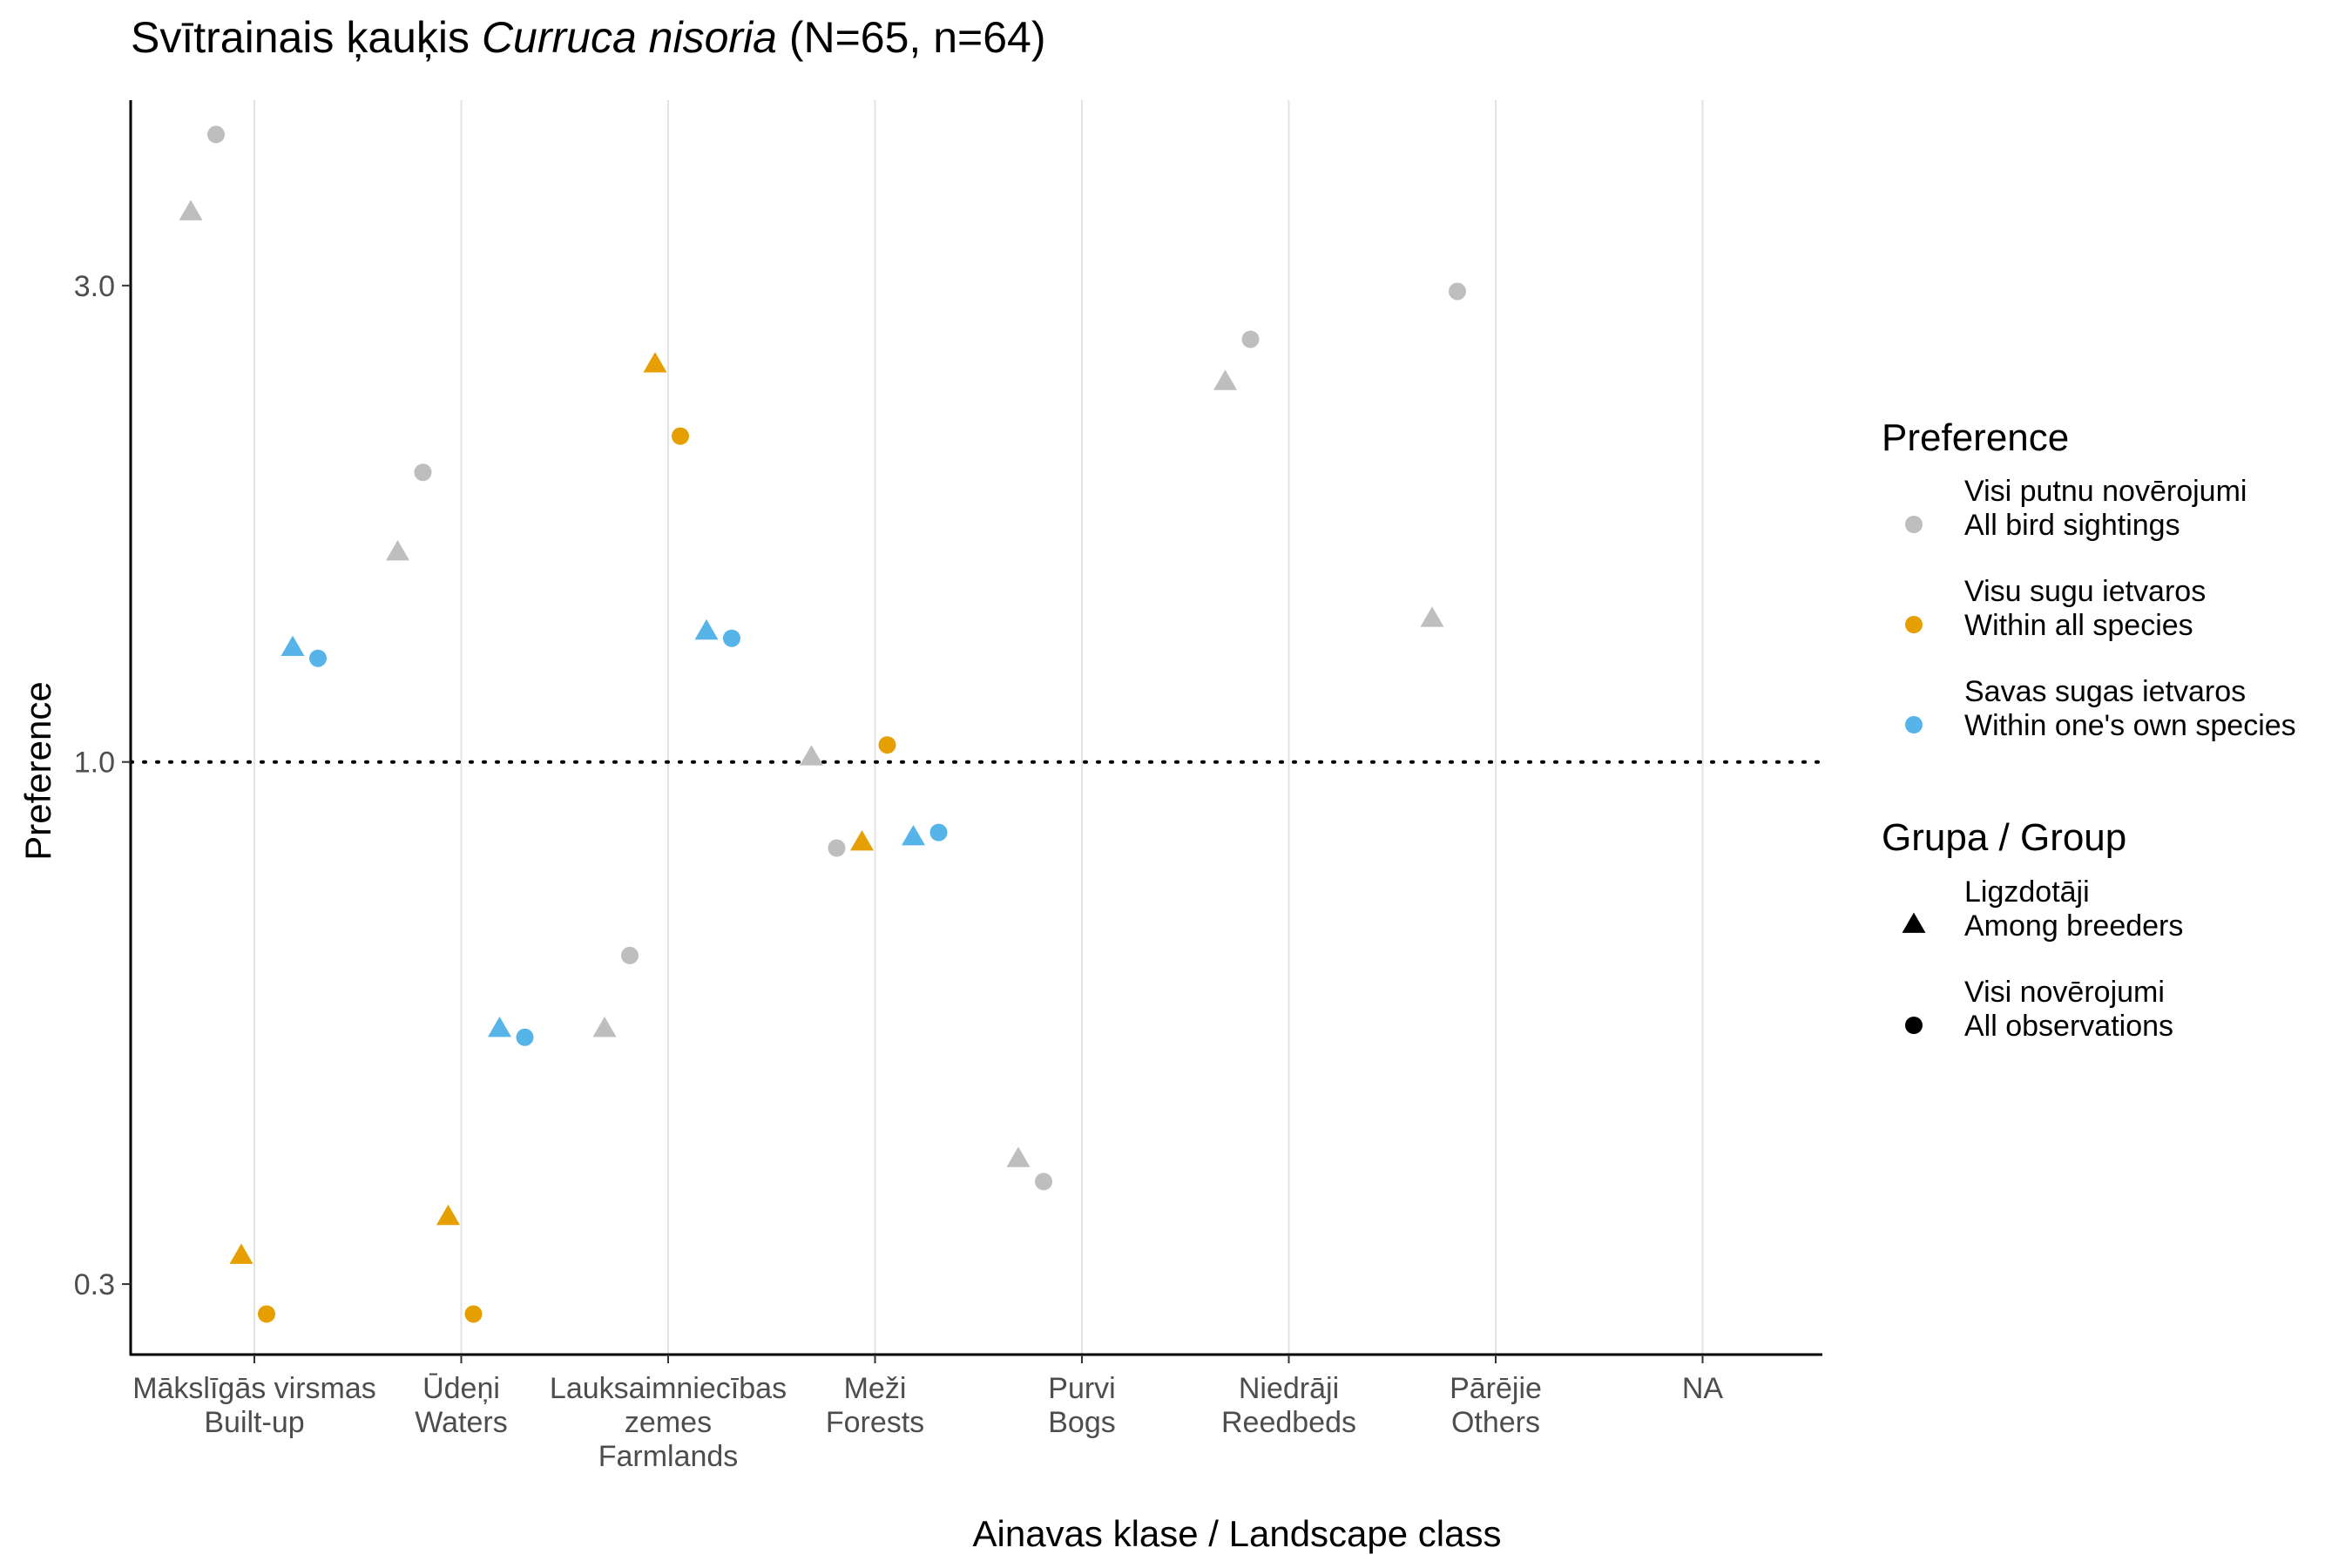  I want to click on y-axis-label: Preference, so click(37, 770).